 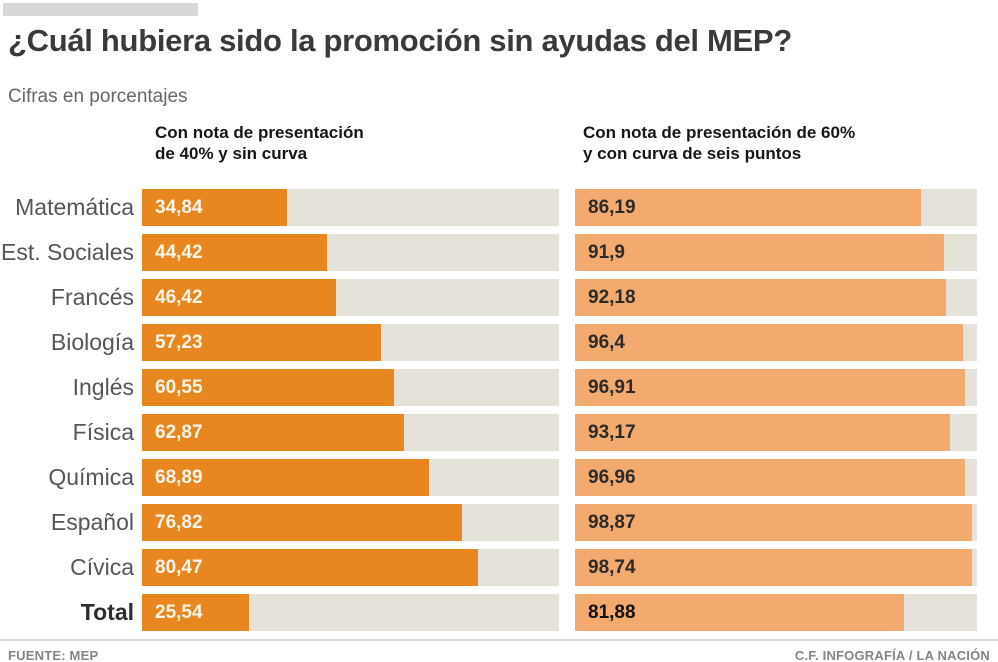 I want to click on right-bar: 96,4, so click(x=769, y=342).